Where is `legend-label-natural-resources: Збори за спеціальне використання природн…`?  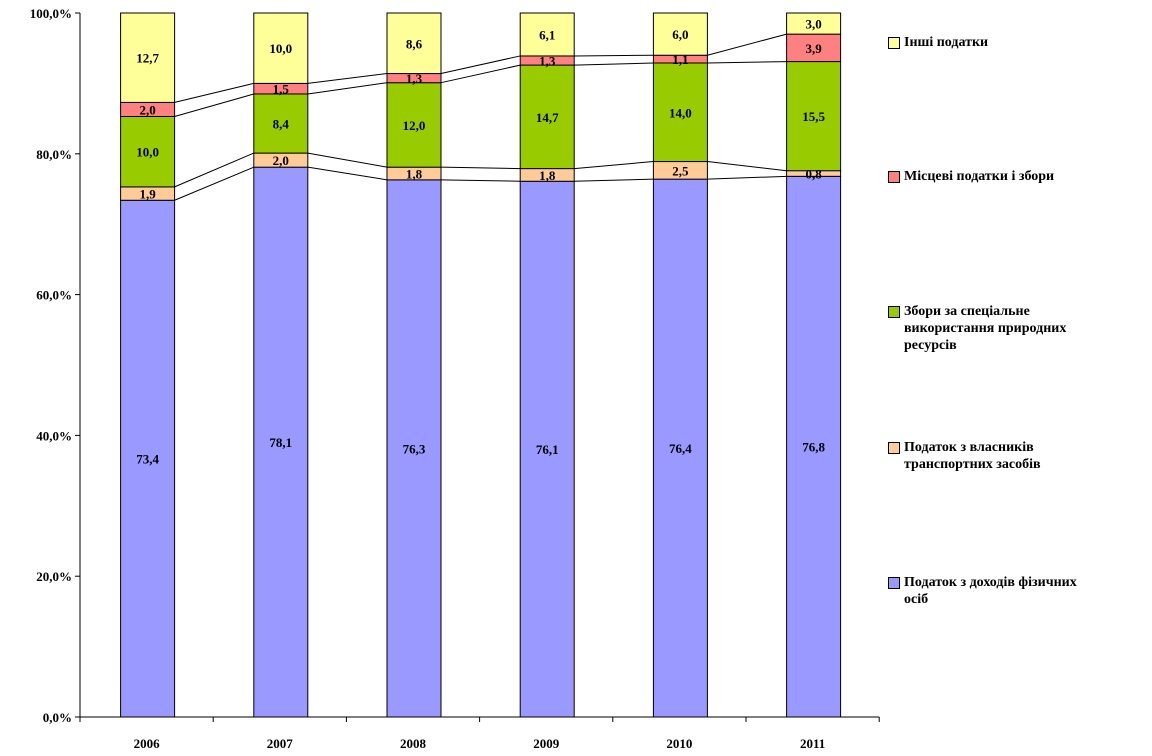 legend-label-natural-resources: Збори за спеціальне використання природн… is located at coordinates (985, 328).